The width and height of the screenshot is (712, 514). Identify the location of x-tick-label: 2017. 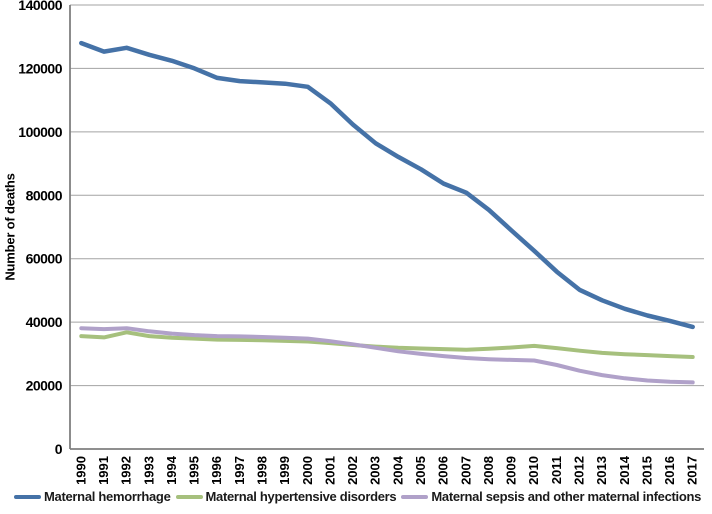
(692, 470).